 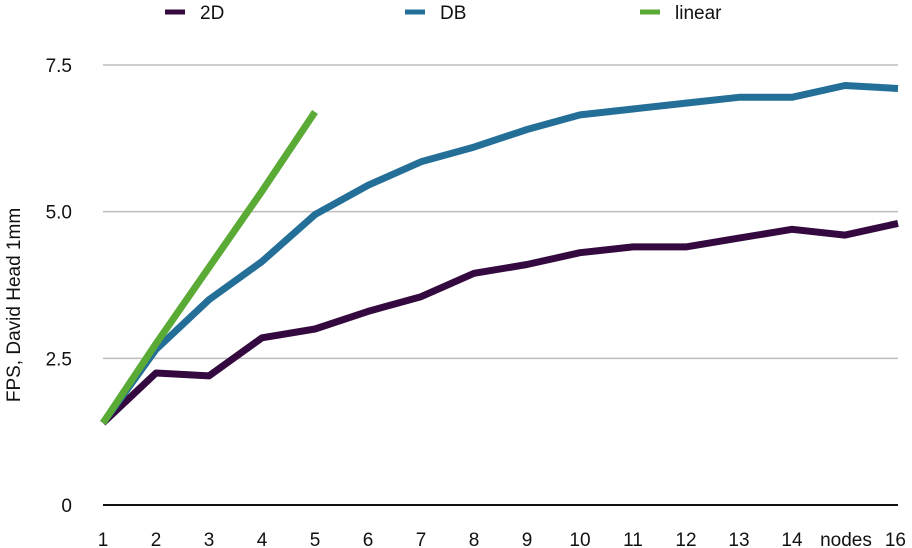 I want to click on x-tick-label: 7, so click(x=421, y=539).